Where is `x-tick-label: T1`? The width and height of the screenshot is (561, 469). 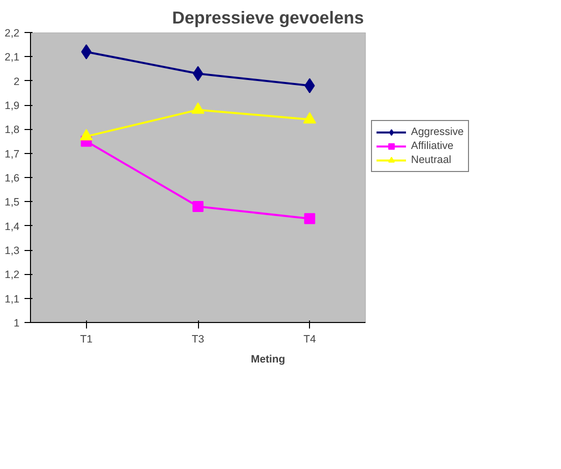
x-tick-label: T1 is located at coordinates (86, 340).